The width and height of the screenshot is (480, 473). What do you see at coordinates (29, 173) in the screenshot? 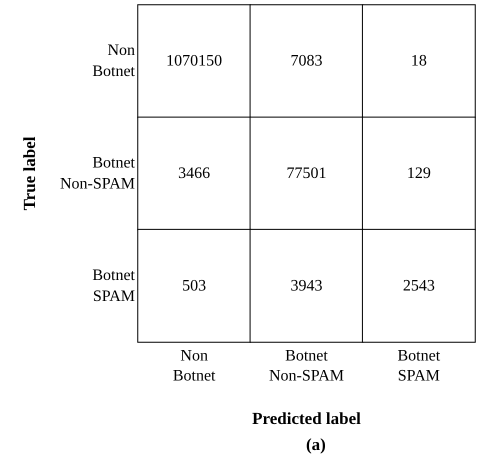
I see `y-axis-title: True label` at bounding box center [29, 173].